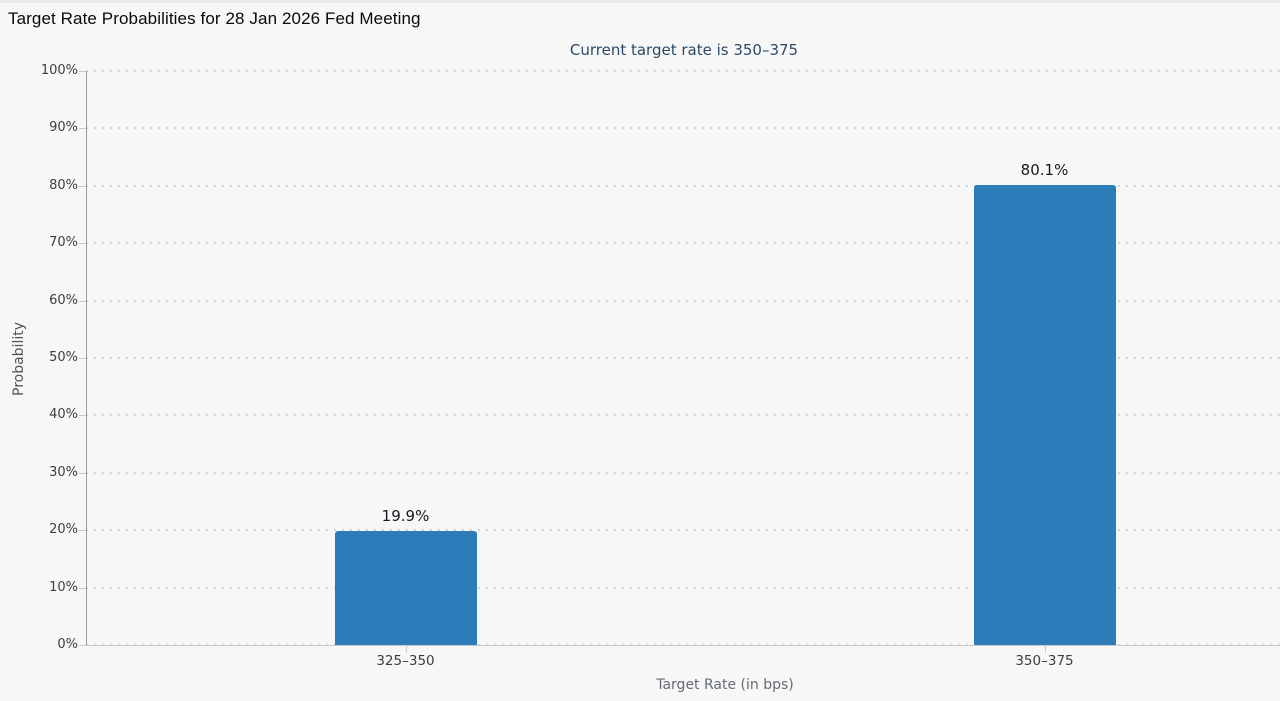 The height and width of the screenshot is (701, 1280). Describe the element at coordinates (683, 71) in the screenshot. I see `gridline-100%` at that location.